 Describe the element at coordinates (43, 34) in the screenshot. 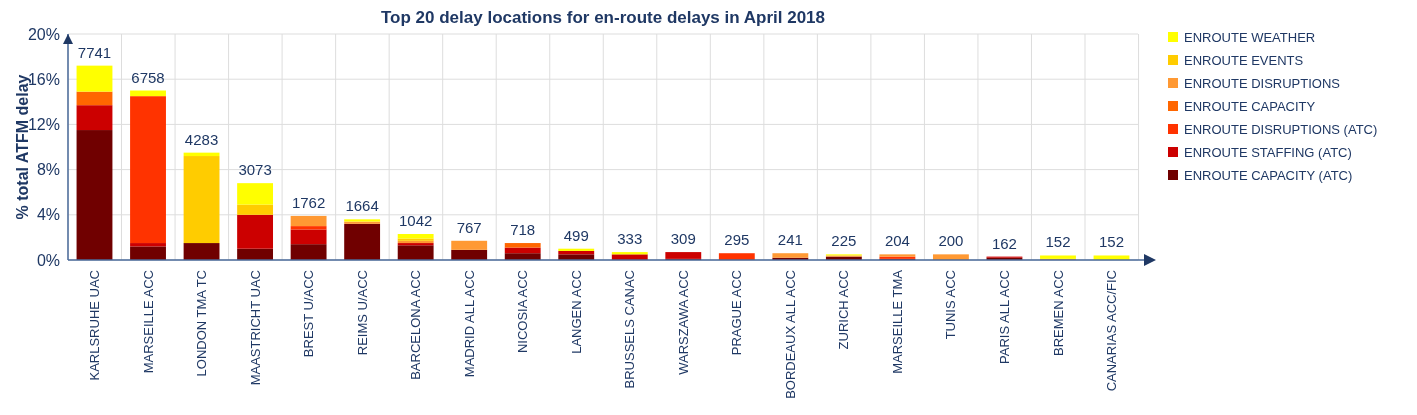

I see `y-tick-label: 20%` at that location.